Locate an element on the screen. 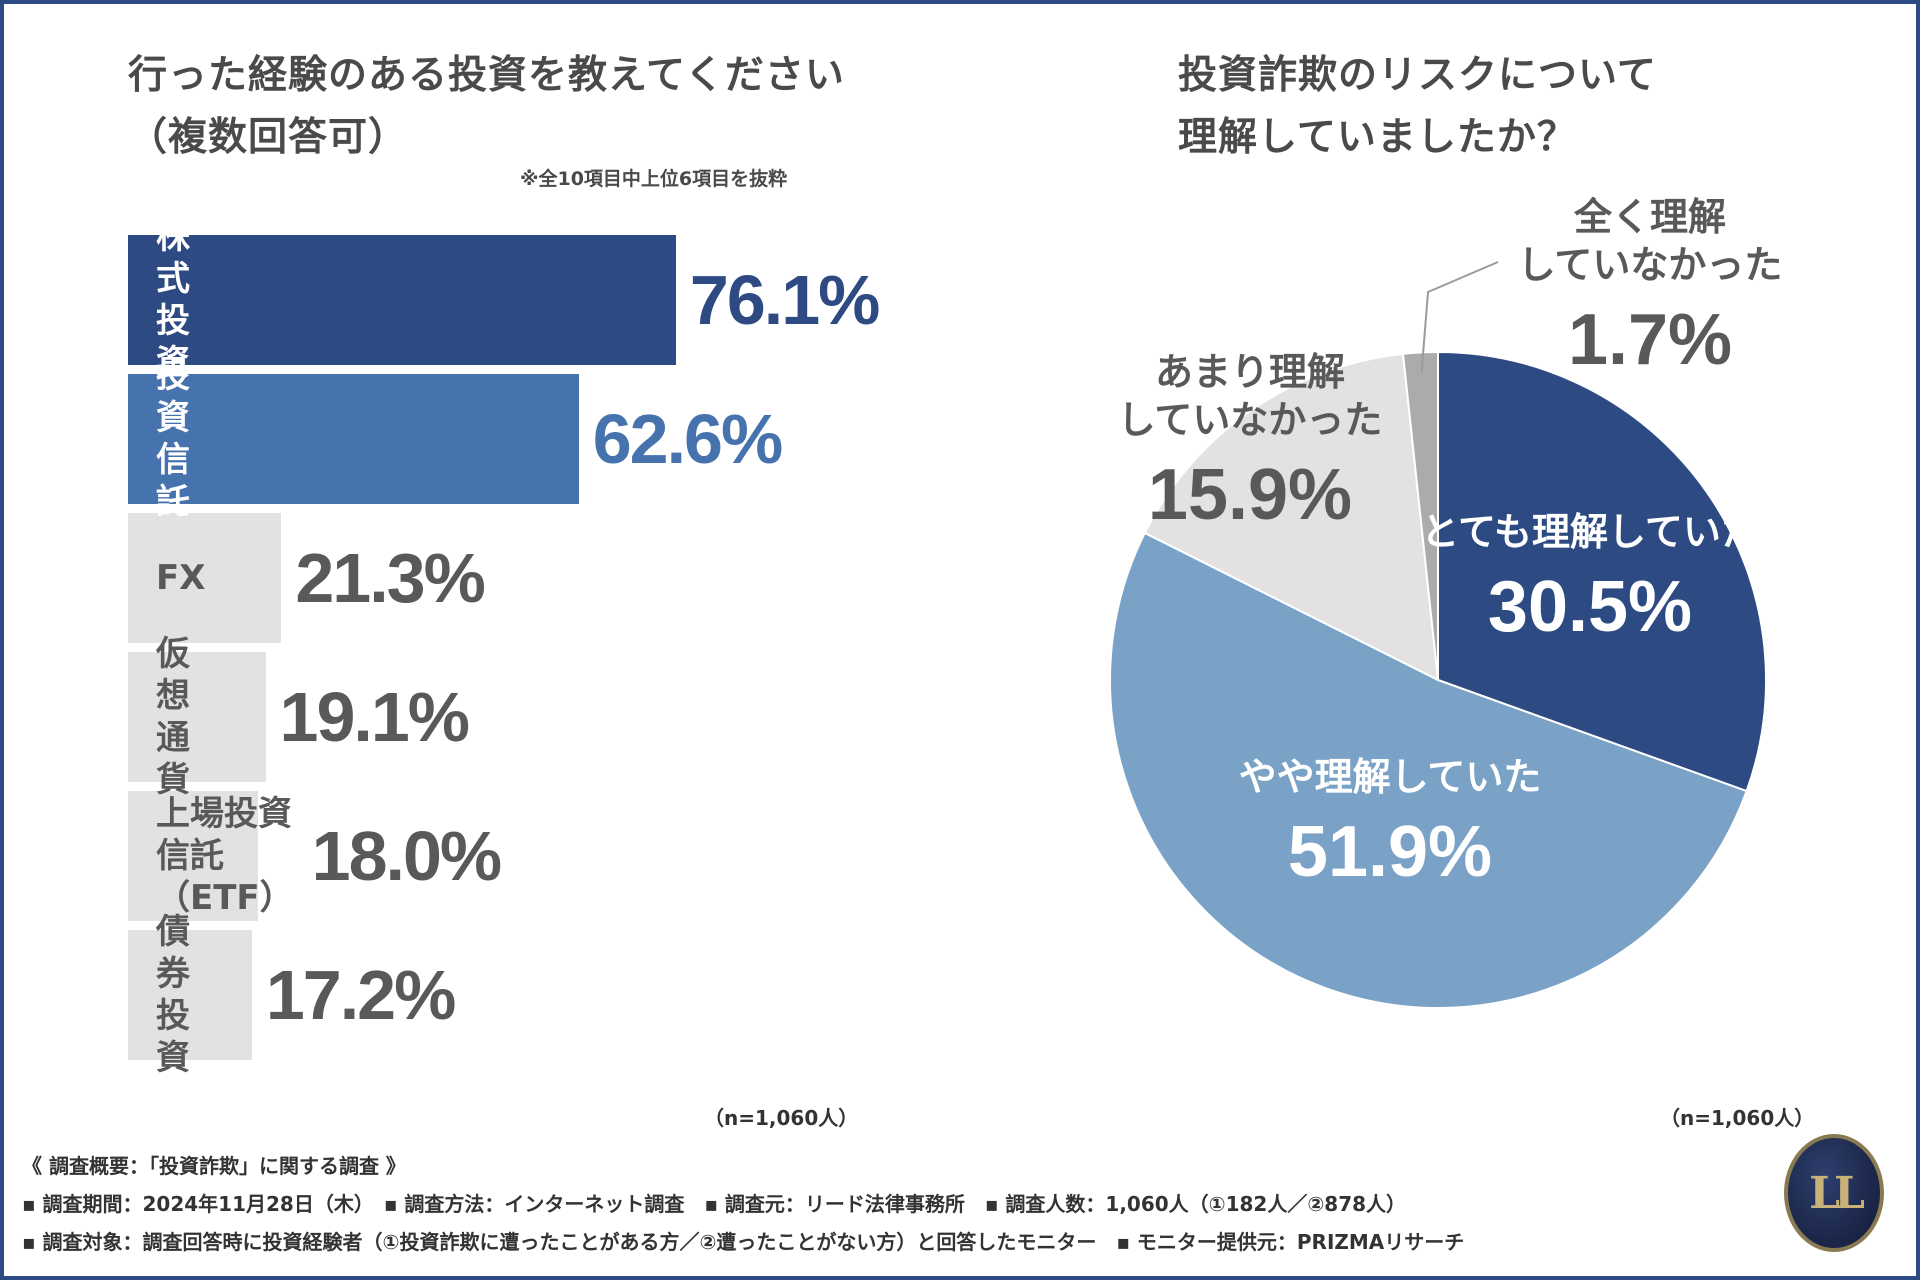 This screenshot has height=1280, width=1920. bar-value-label: 19.1% is located at coordinates (374, 717).